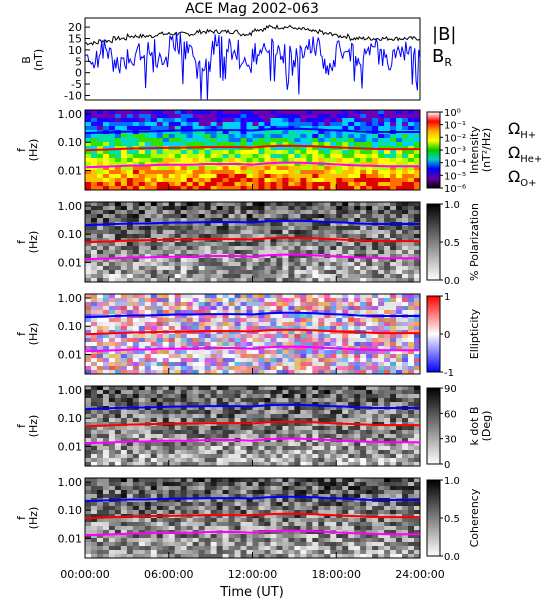 This screenshot has height=600, width=550. Describe the element at coordinates (433, 242) in the screenshot. I see `colorbar` at that location.